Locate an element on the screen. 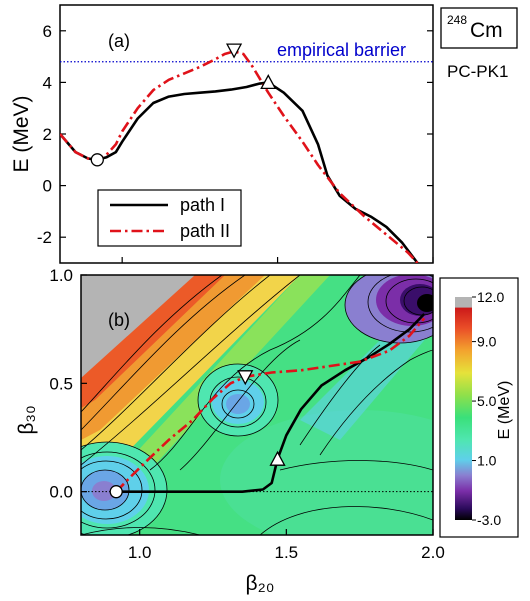  panel-b-y-tick-label: 0.0 is located at coordinates (61, 492).